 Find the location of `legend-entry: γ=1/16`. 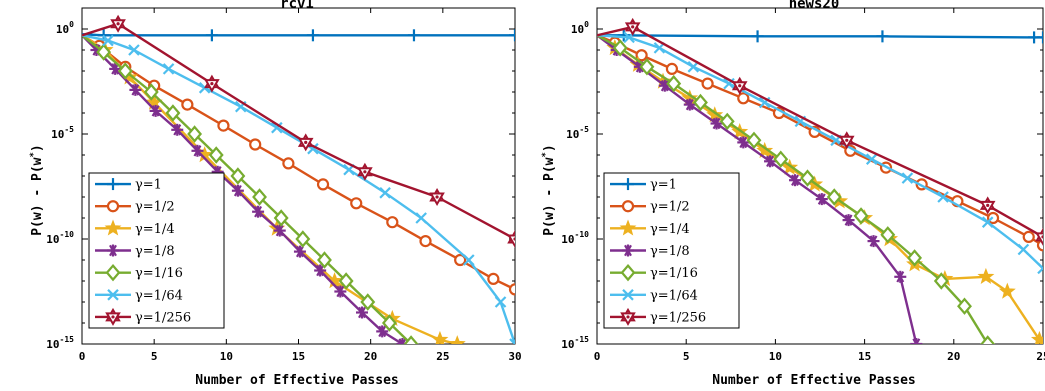

legend-entry: γ=1/16 is located at coordinates (654, 272).